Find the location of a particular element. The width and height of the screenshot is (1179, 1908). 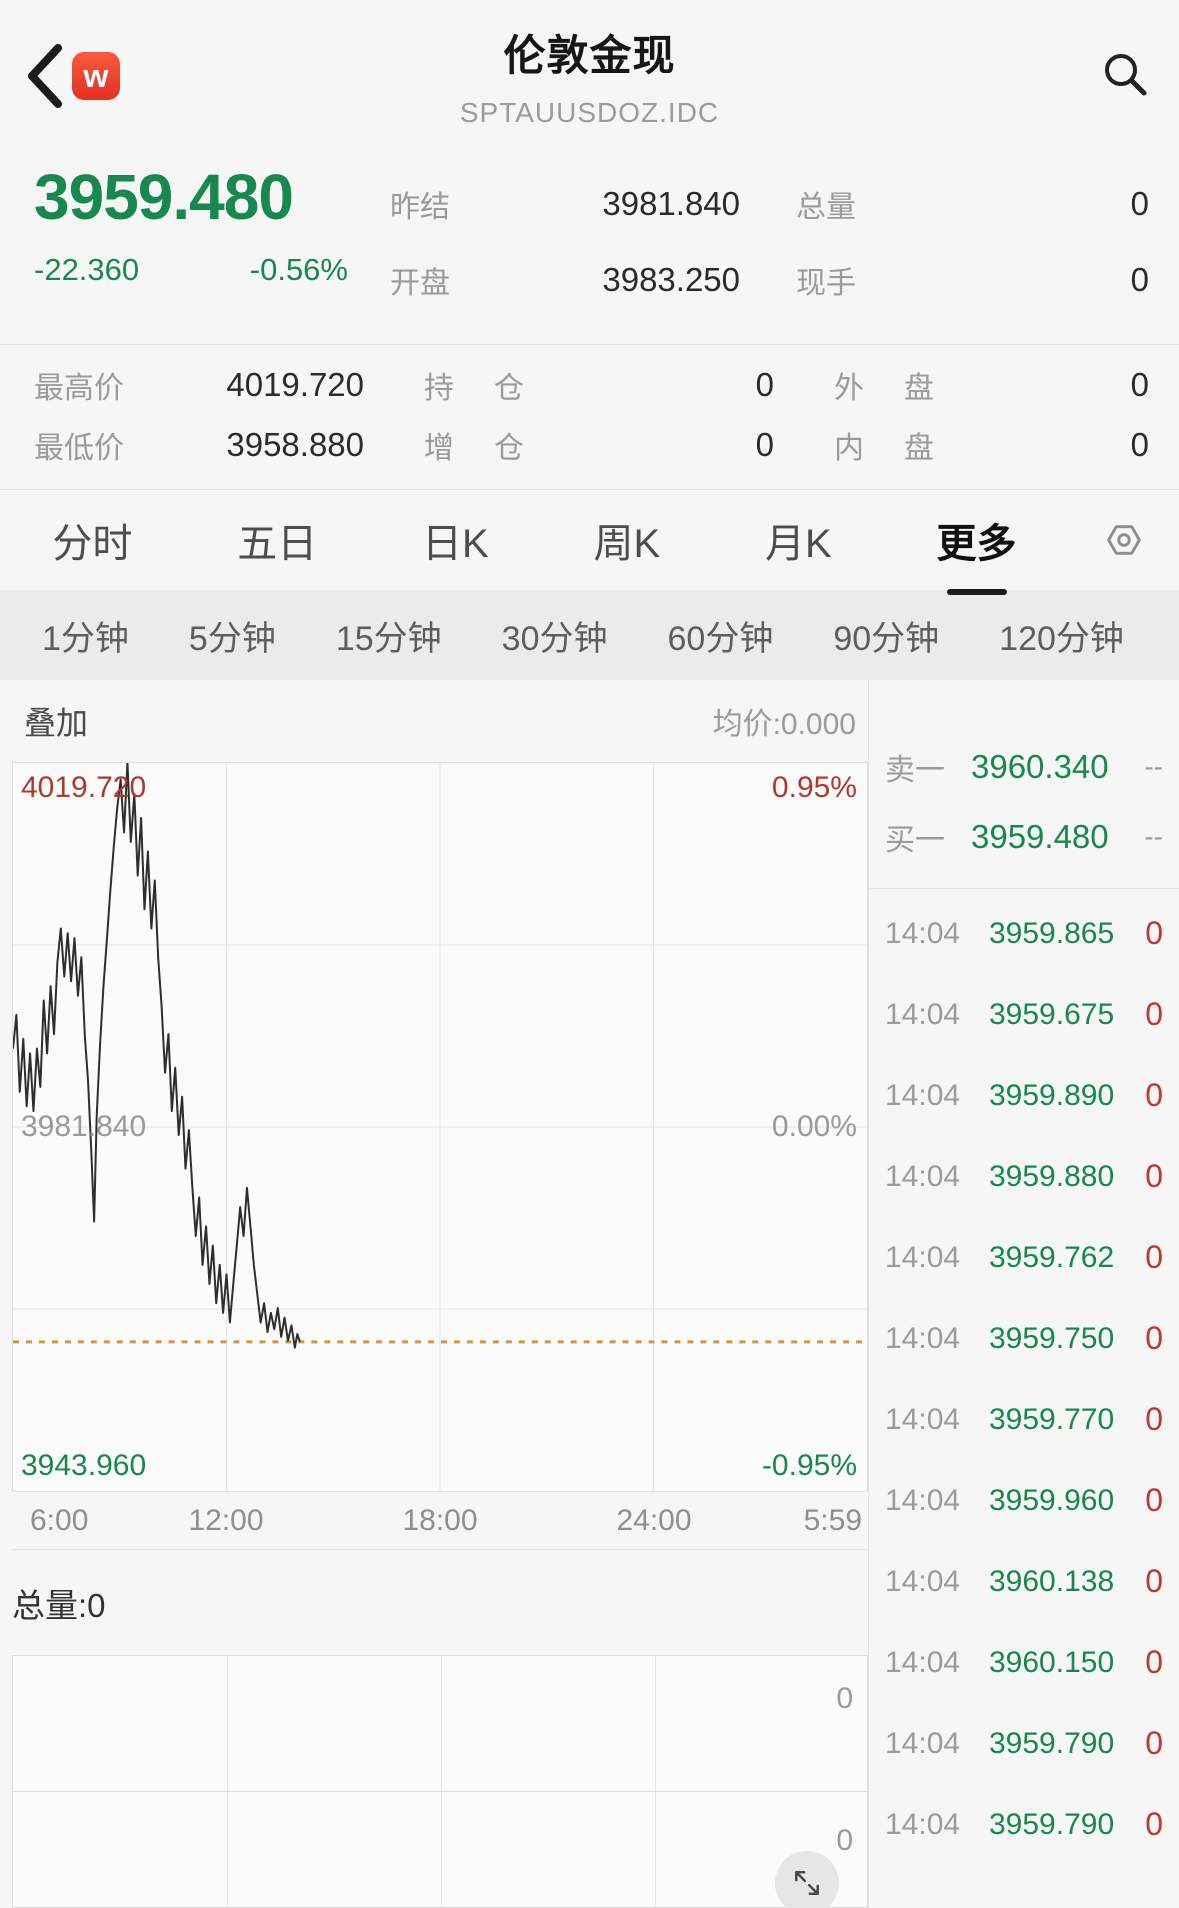

time-sales-row: 14:04 3959.762 0 is located at coordinates (1024, 1257).